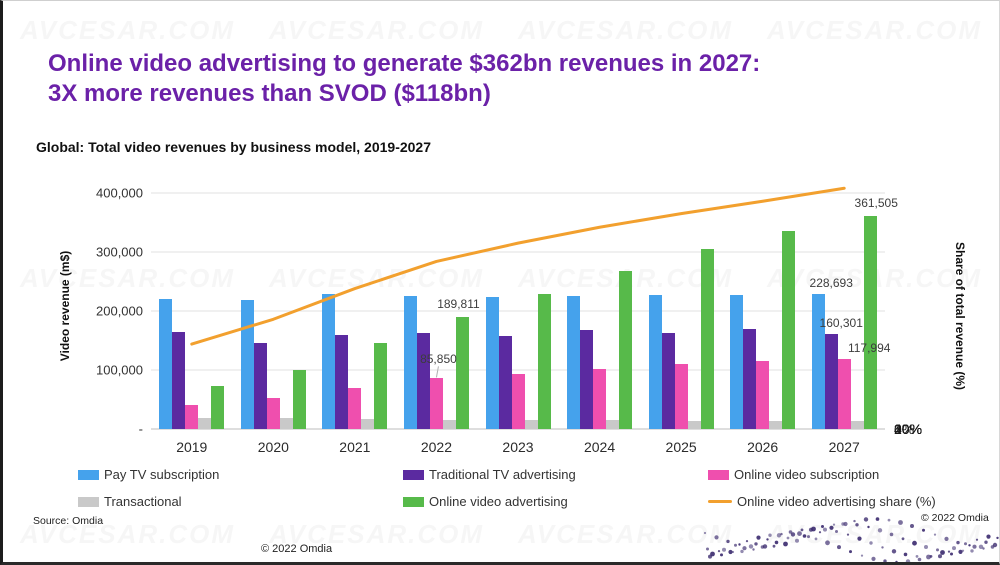  Describe the element at coordinates (869, 348) in the screenshot. I see `data-label-online-video-subscription-2027: 117,994` at that location.